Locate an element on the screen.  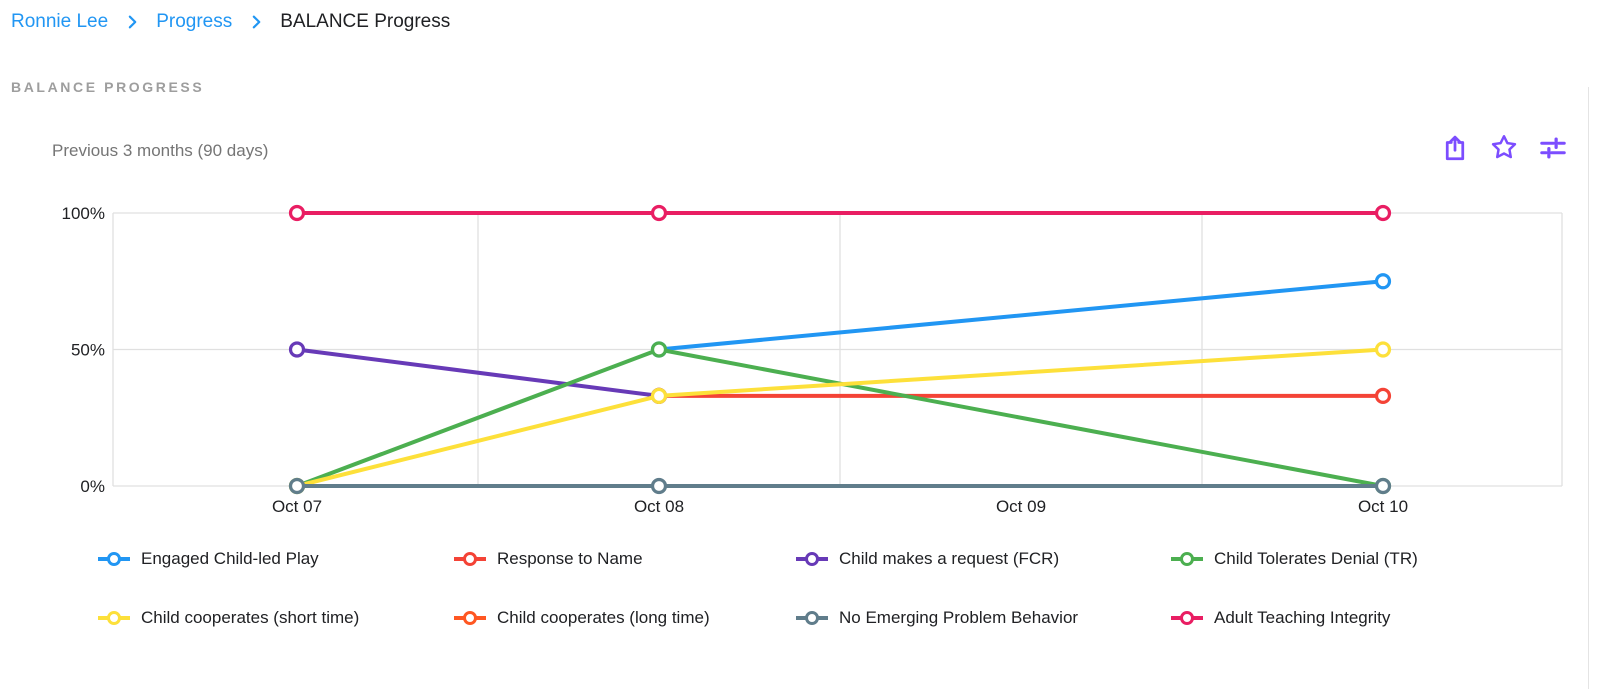
y-axis-tick: 0% is located at coordinates (92, 486).